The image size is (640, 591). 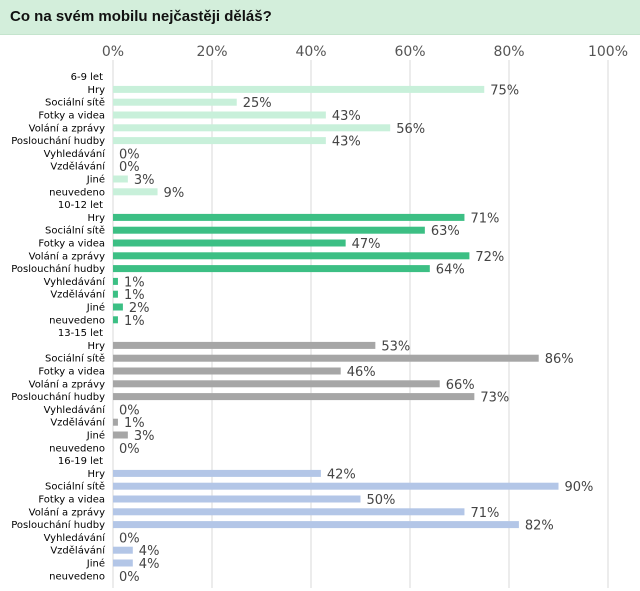 What do you see at coordinates (320, 17) in the screenshot?
I see `chart-title-bar: Co na svém mobilu nejčastěji děláš?` at bounding box center [320, 17].